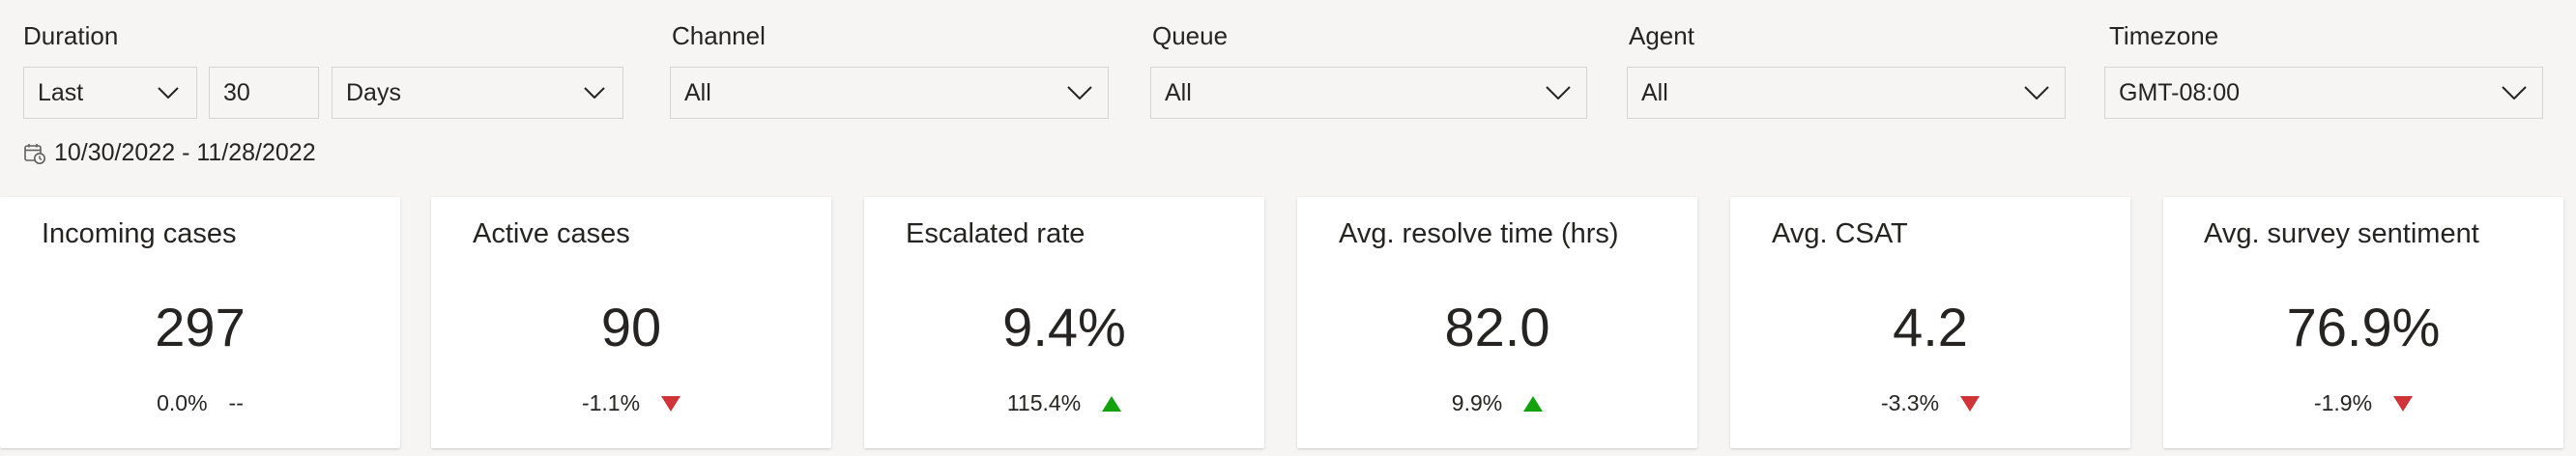  What do you see at coordinates (1840, 234) in the screenshot?
I see `kpi-title: Avg. CSAT` at bounding box center [1840, 234].